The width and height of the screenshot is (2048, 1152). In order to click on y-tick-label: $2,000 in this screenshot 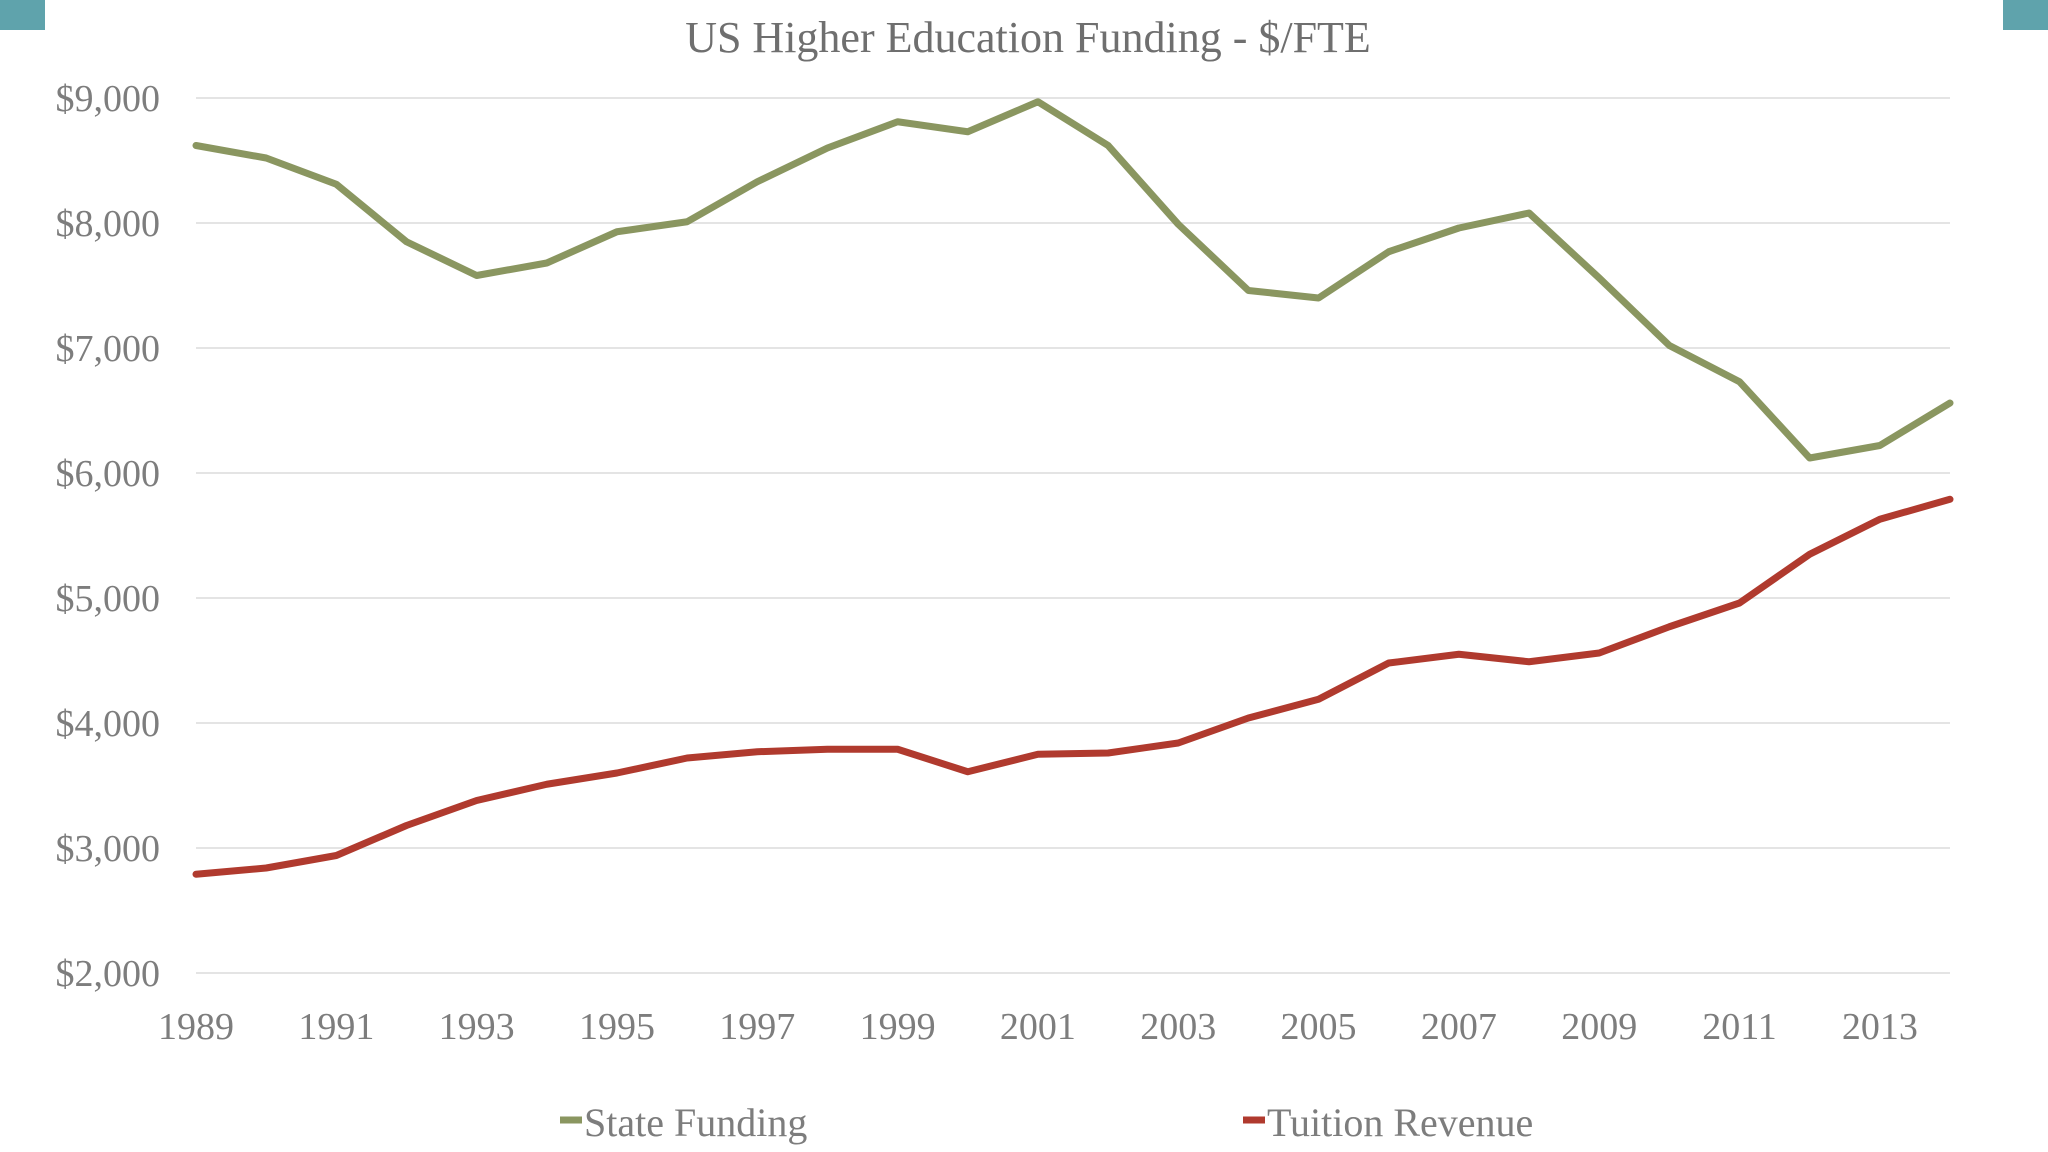, I will do `click(108, 974)`.